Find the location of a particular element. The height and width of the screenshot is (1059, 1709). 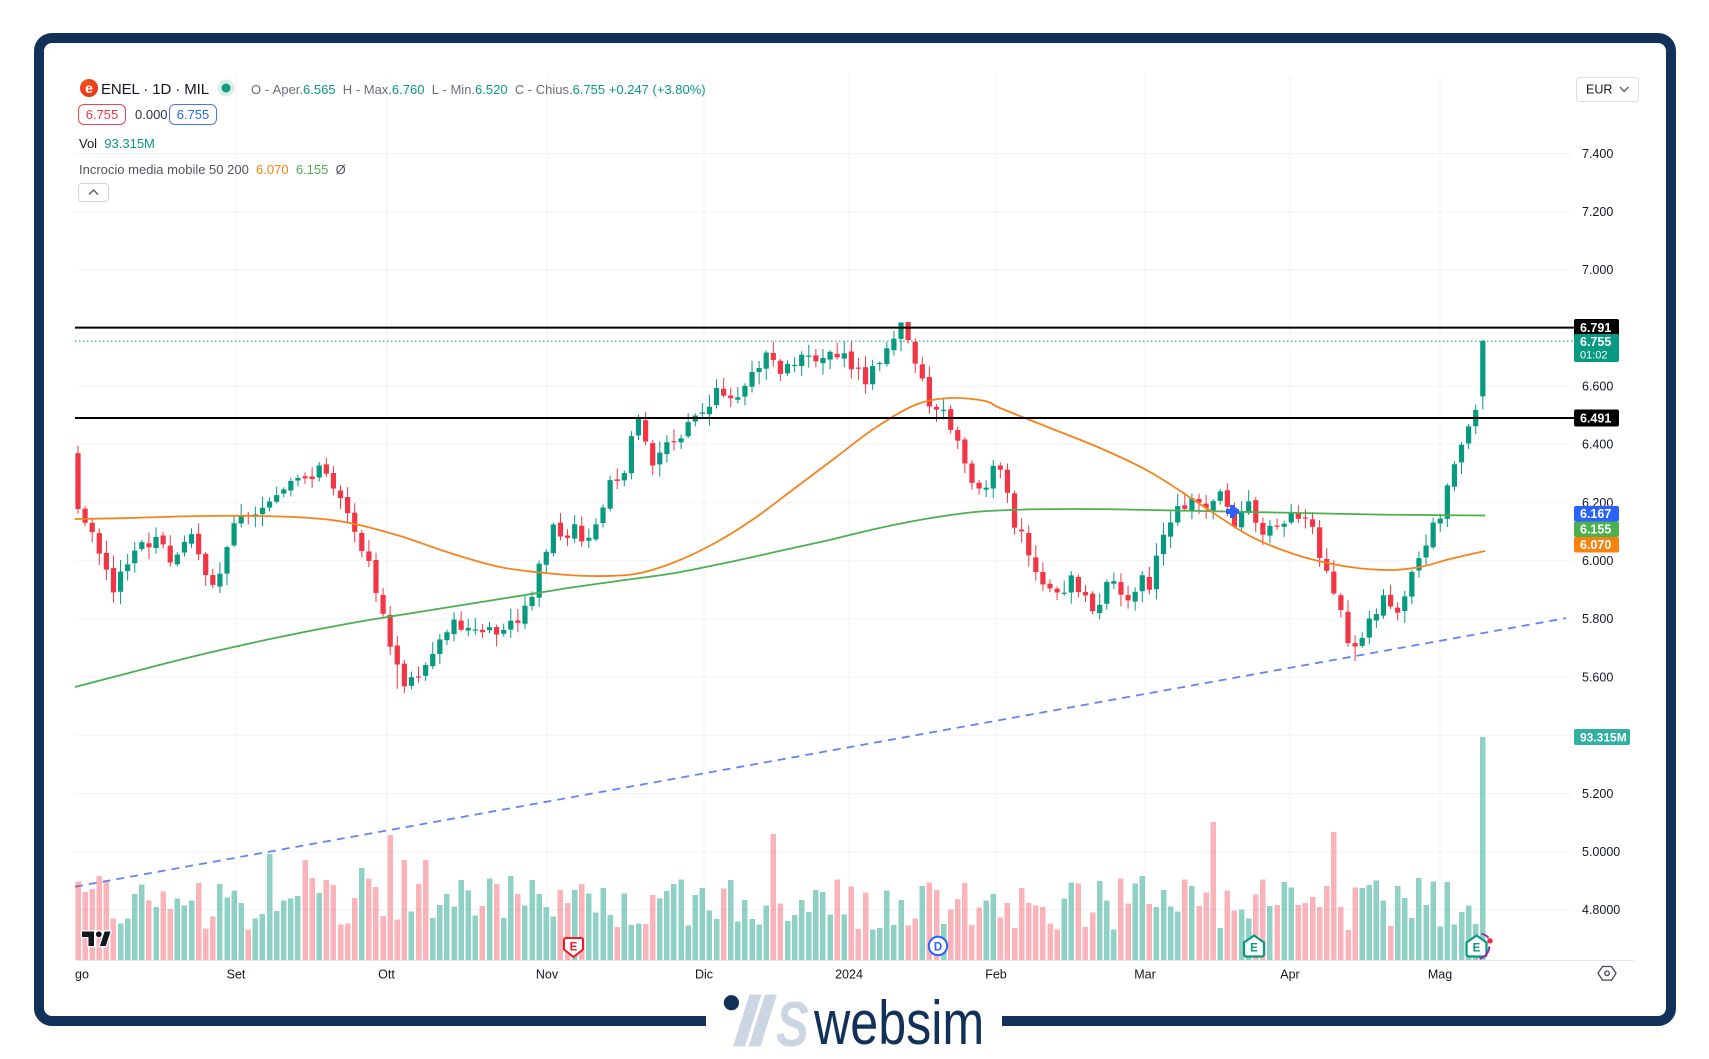

svg-text: 5.200 is located at coordinates (1597, 794).